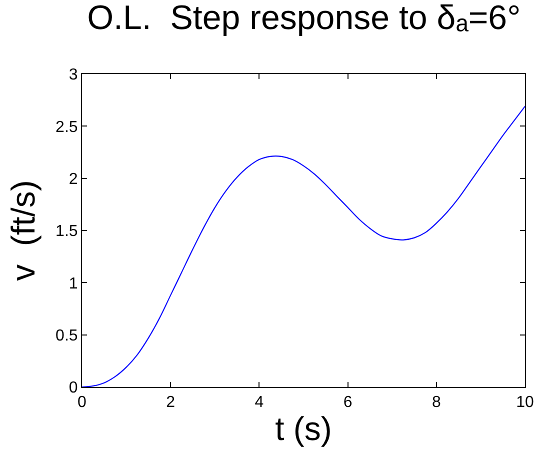 This screenshot has height=458, width=536. Describe the element at coordinates (347, 403) in the screenshot. I see `x-tick-label: 6` at that location.